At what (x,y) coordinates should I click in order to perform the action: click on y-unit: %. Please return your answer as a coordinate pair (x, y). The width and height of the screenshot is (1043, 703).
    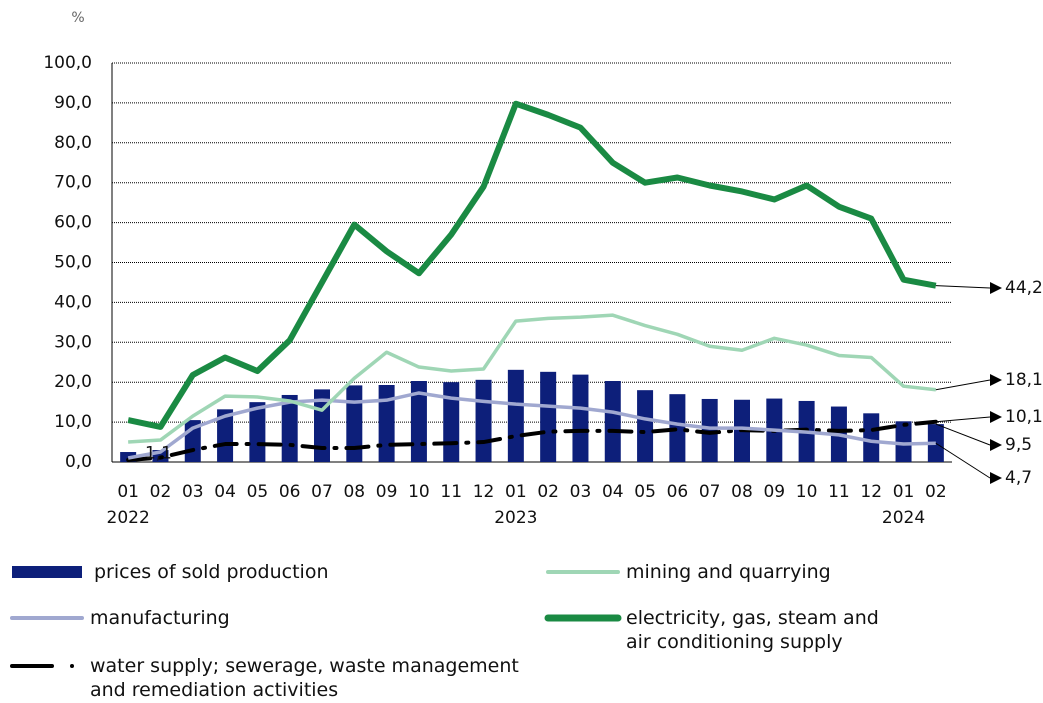
    Looking at the image, I should click on (77, 18).